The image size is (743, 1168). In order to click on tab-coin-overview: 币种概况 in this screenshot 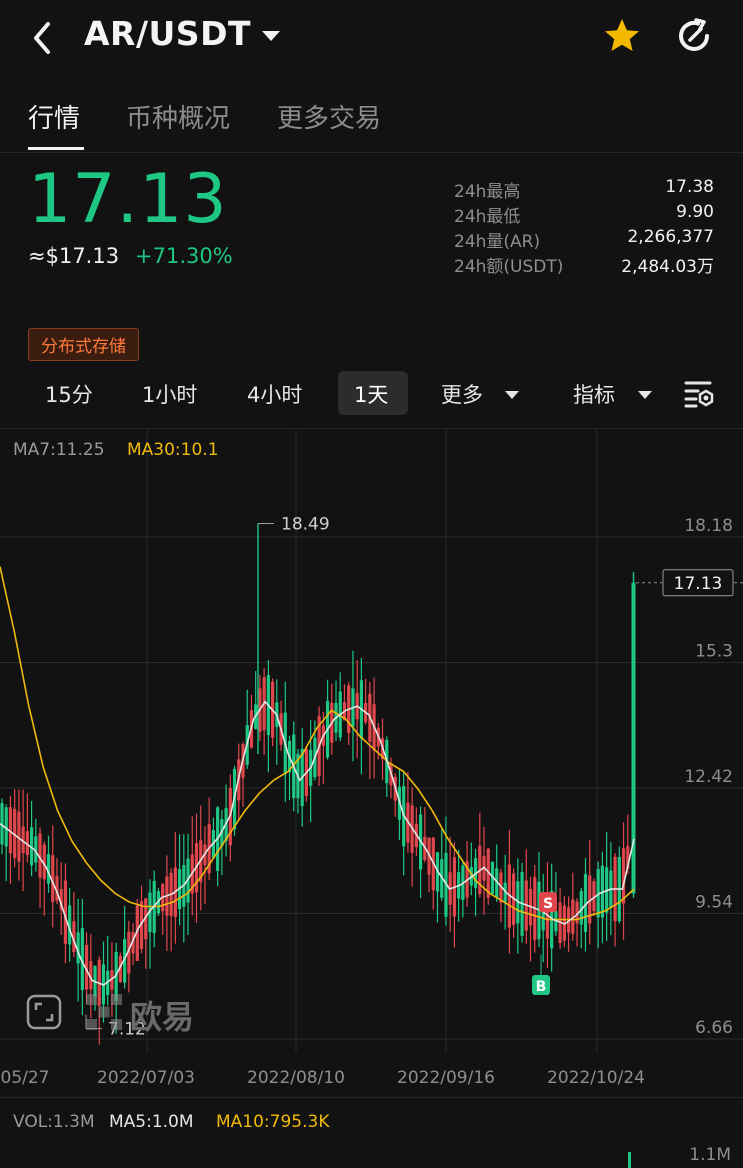, I will do `click(178, 119)`.